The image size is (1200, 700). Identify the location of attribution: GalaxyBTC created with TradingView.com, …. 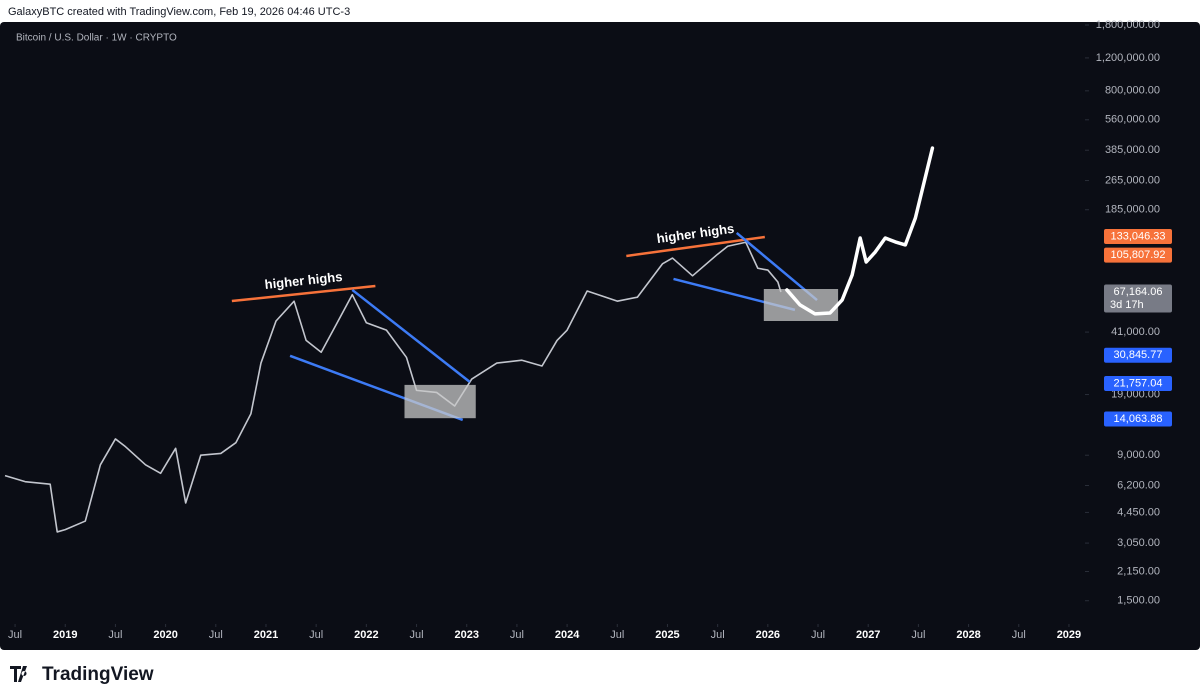
(179, 12).